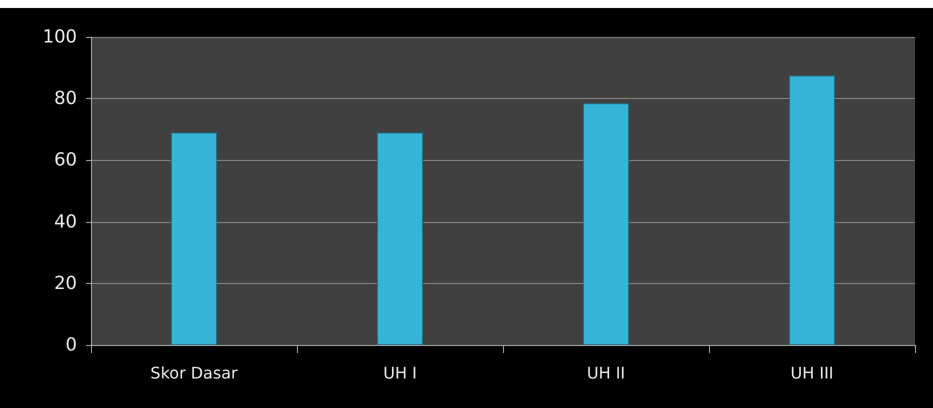 The image size is (933, 408). What do you see at coordinates (400, 373) in the screenshot?
I see `x-tick-label: UH I` at bounding box center [400, 373].